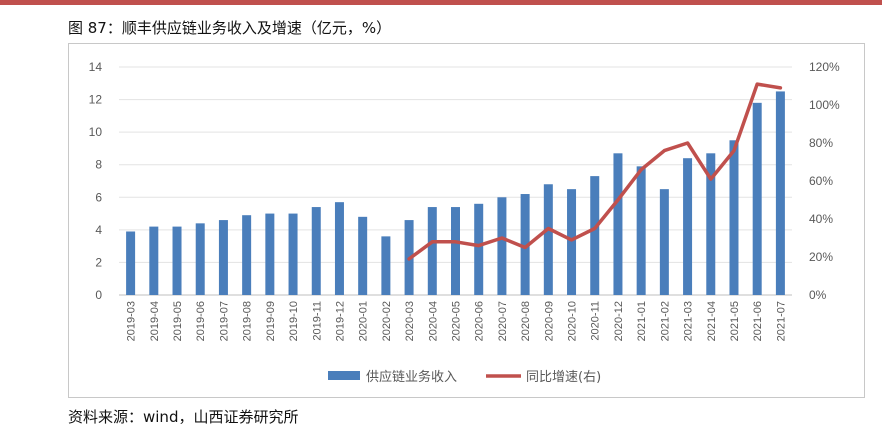  What do you see at coordinates (573, 321) in the screenshot?
I see `x-tick-label: 2020-10` at bounding box center [573, 321].